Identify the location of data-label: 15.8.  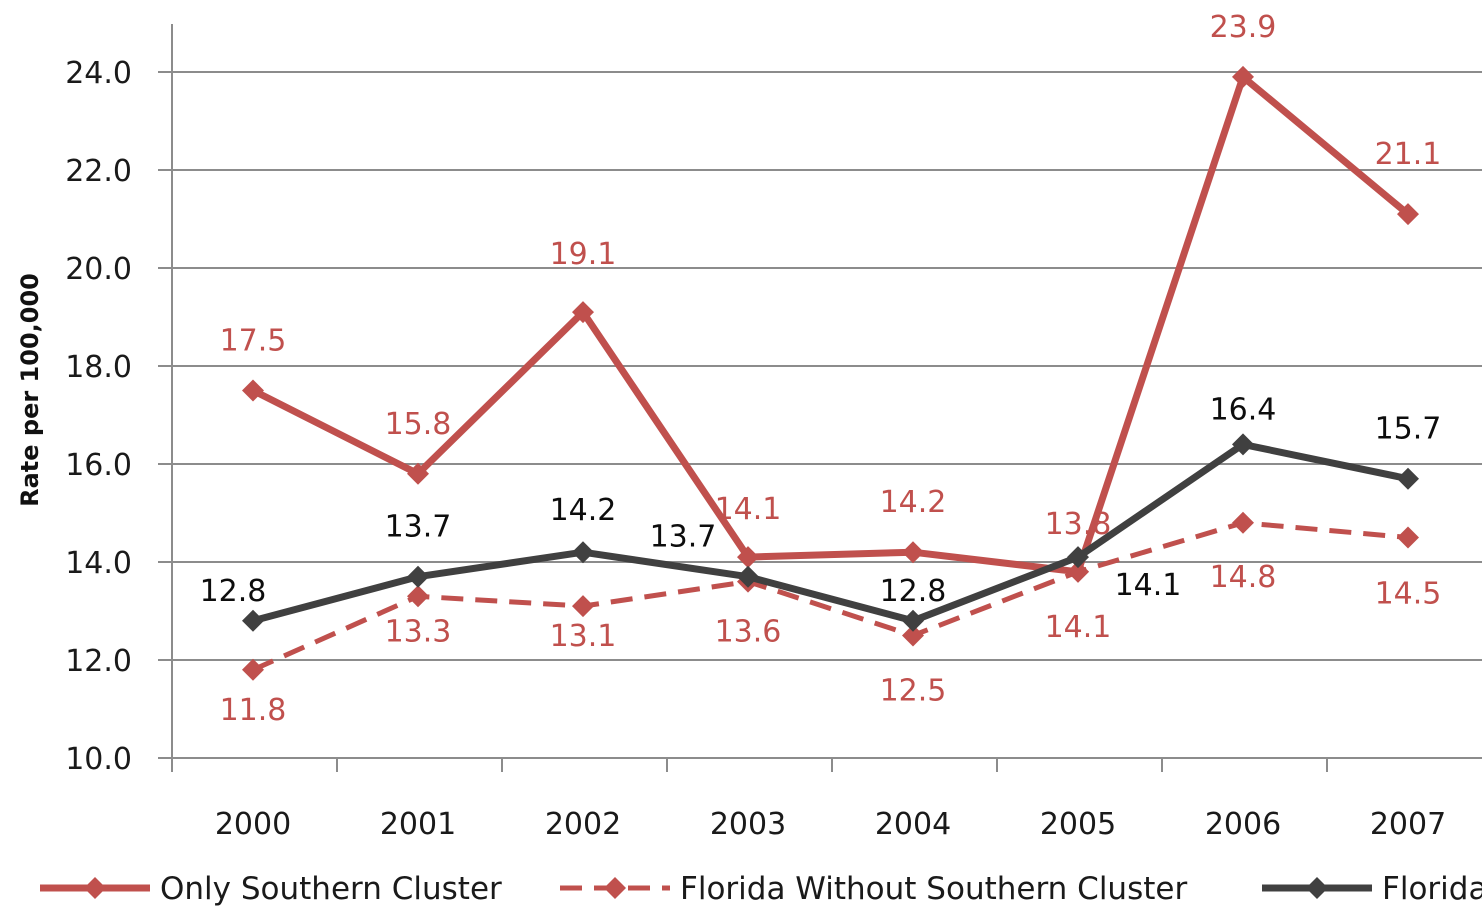
(418, 424).